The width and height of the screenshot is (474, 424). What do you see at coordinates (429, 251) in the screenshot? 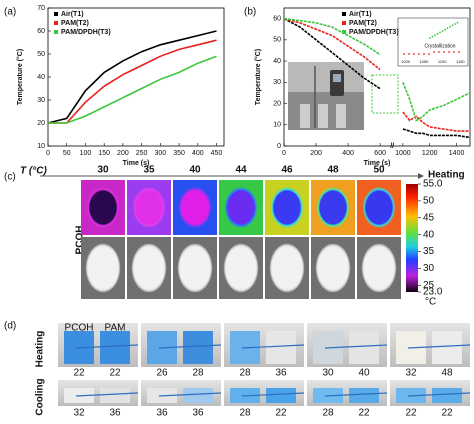
I see `colorbar-label: 35` at bounding box center [429, 251].